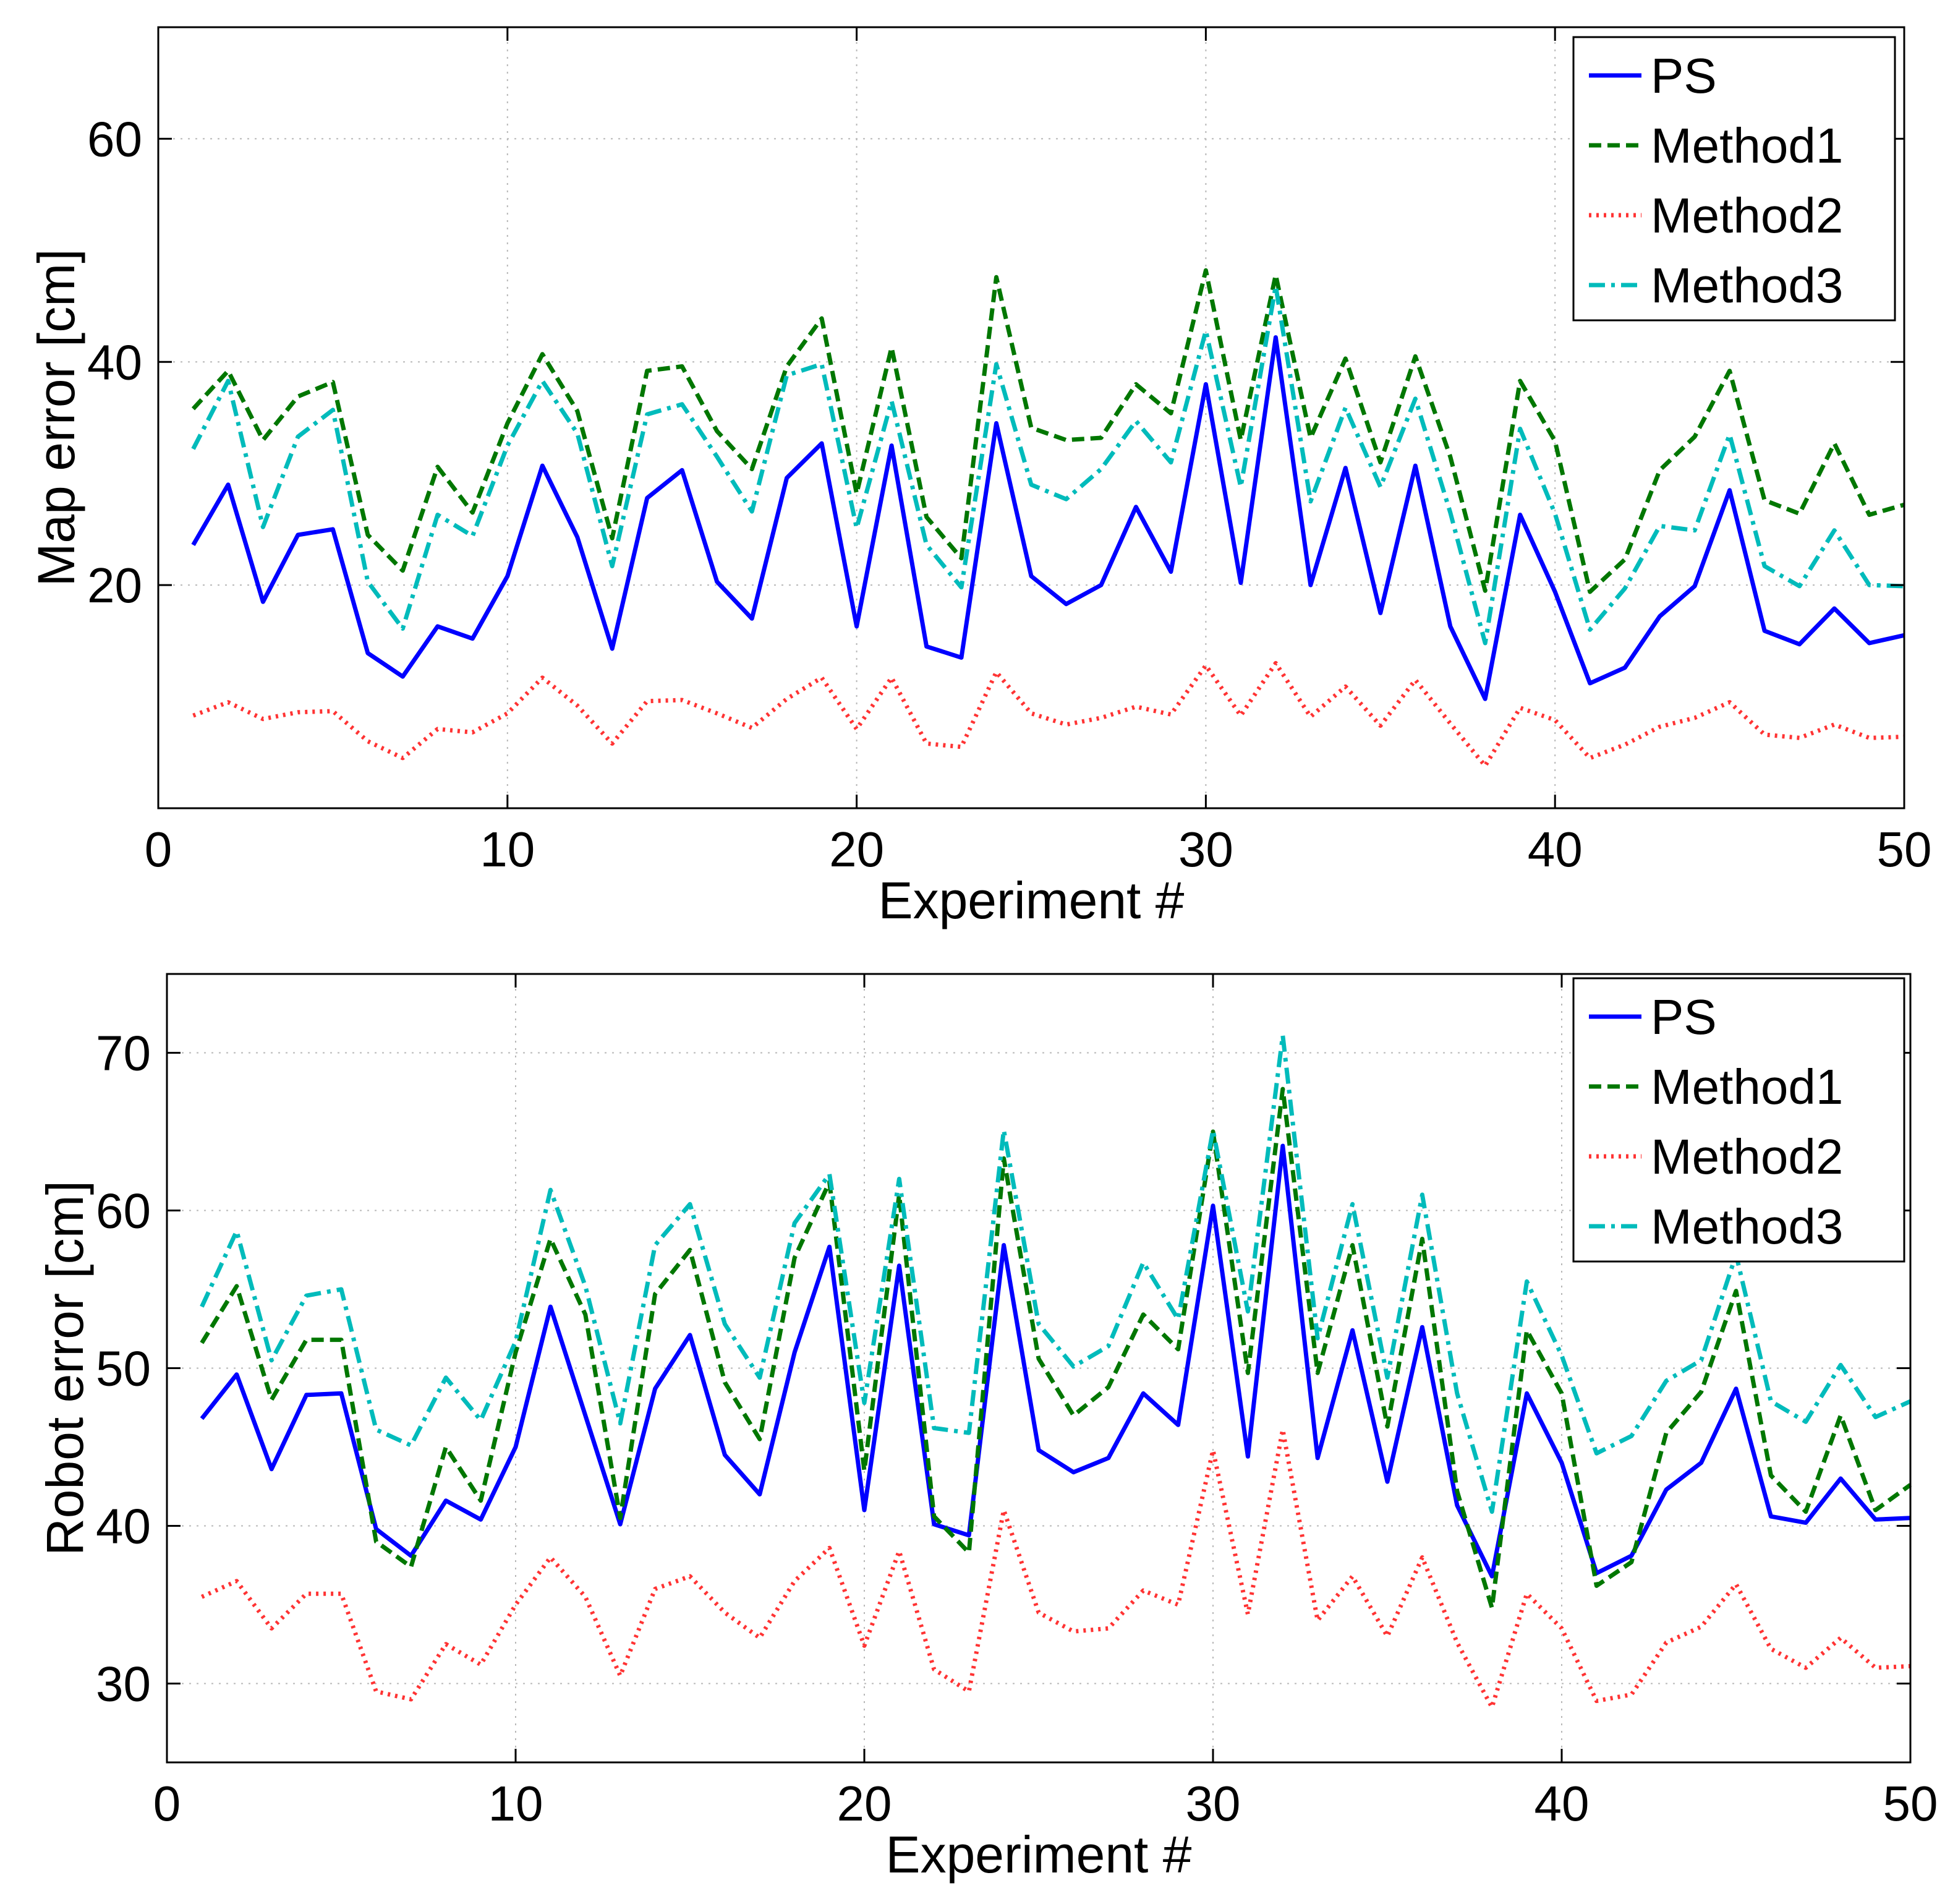 The width and height of the screenshot is (1958, 1904). Describe the element at coordinates (1048, 431) in the screenshot. I see `series-line-method1` at that location.